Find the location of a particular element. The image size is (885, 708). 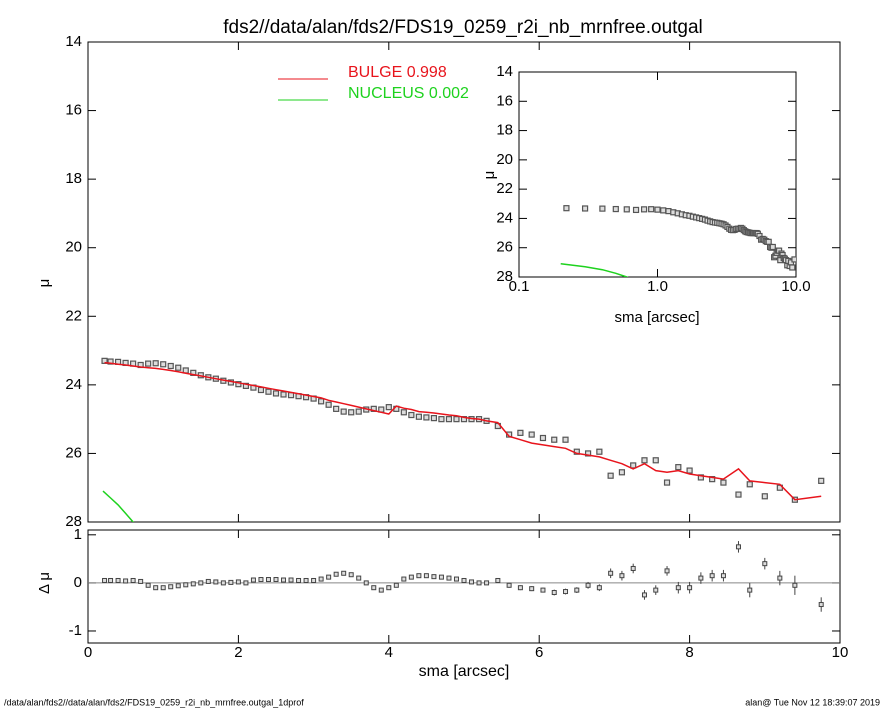

y-tick-label: 1 is located at coordinates (78, 534).